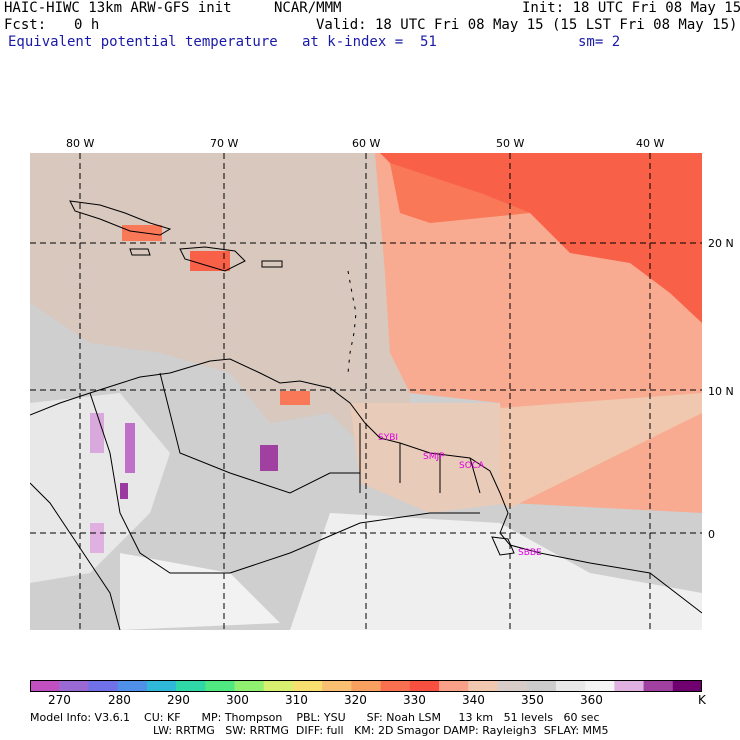  Describe the element at coordinates (650, 143) in the screenshot. I see `lon-label-40w: 40 W` at that location.